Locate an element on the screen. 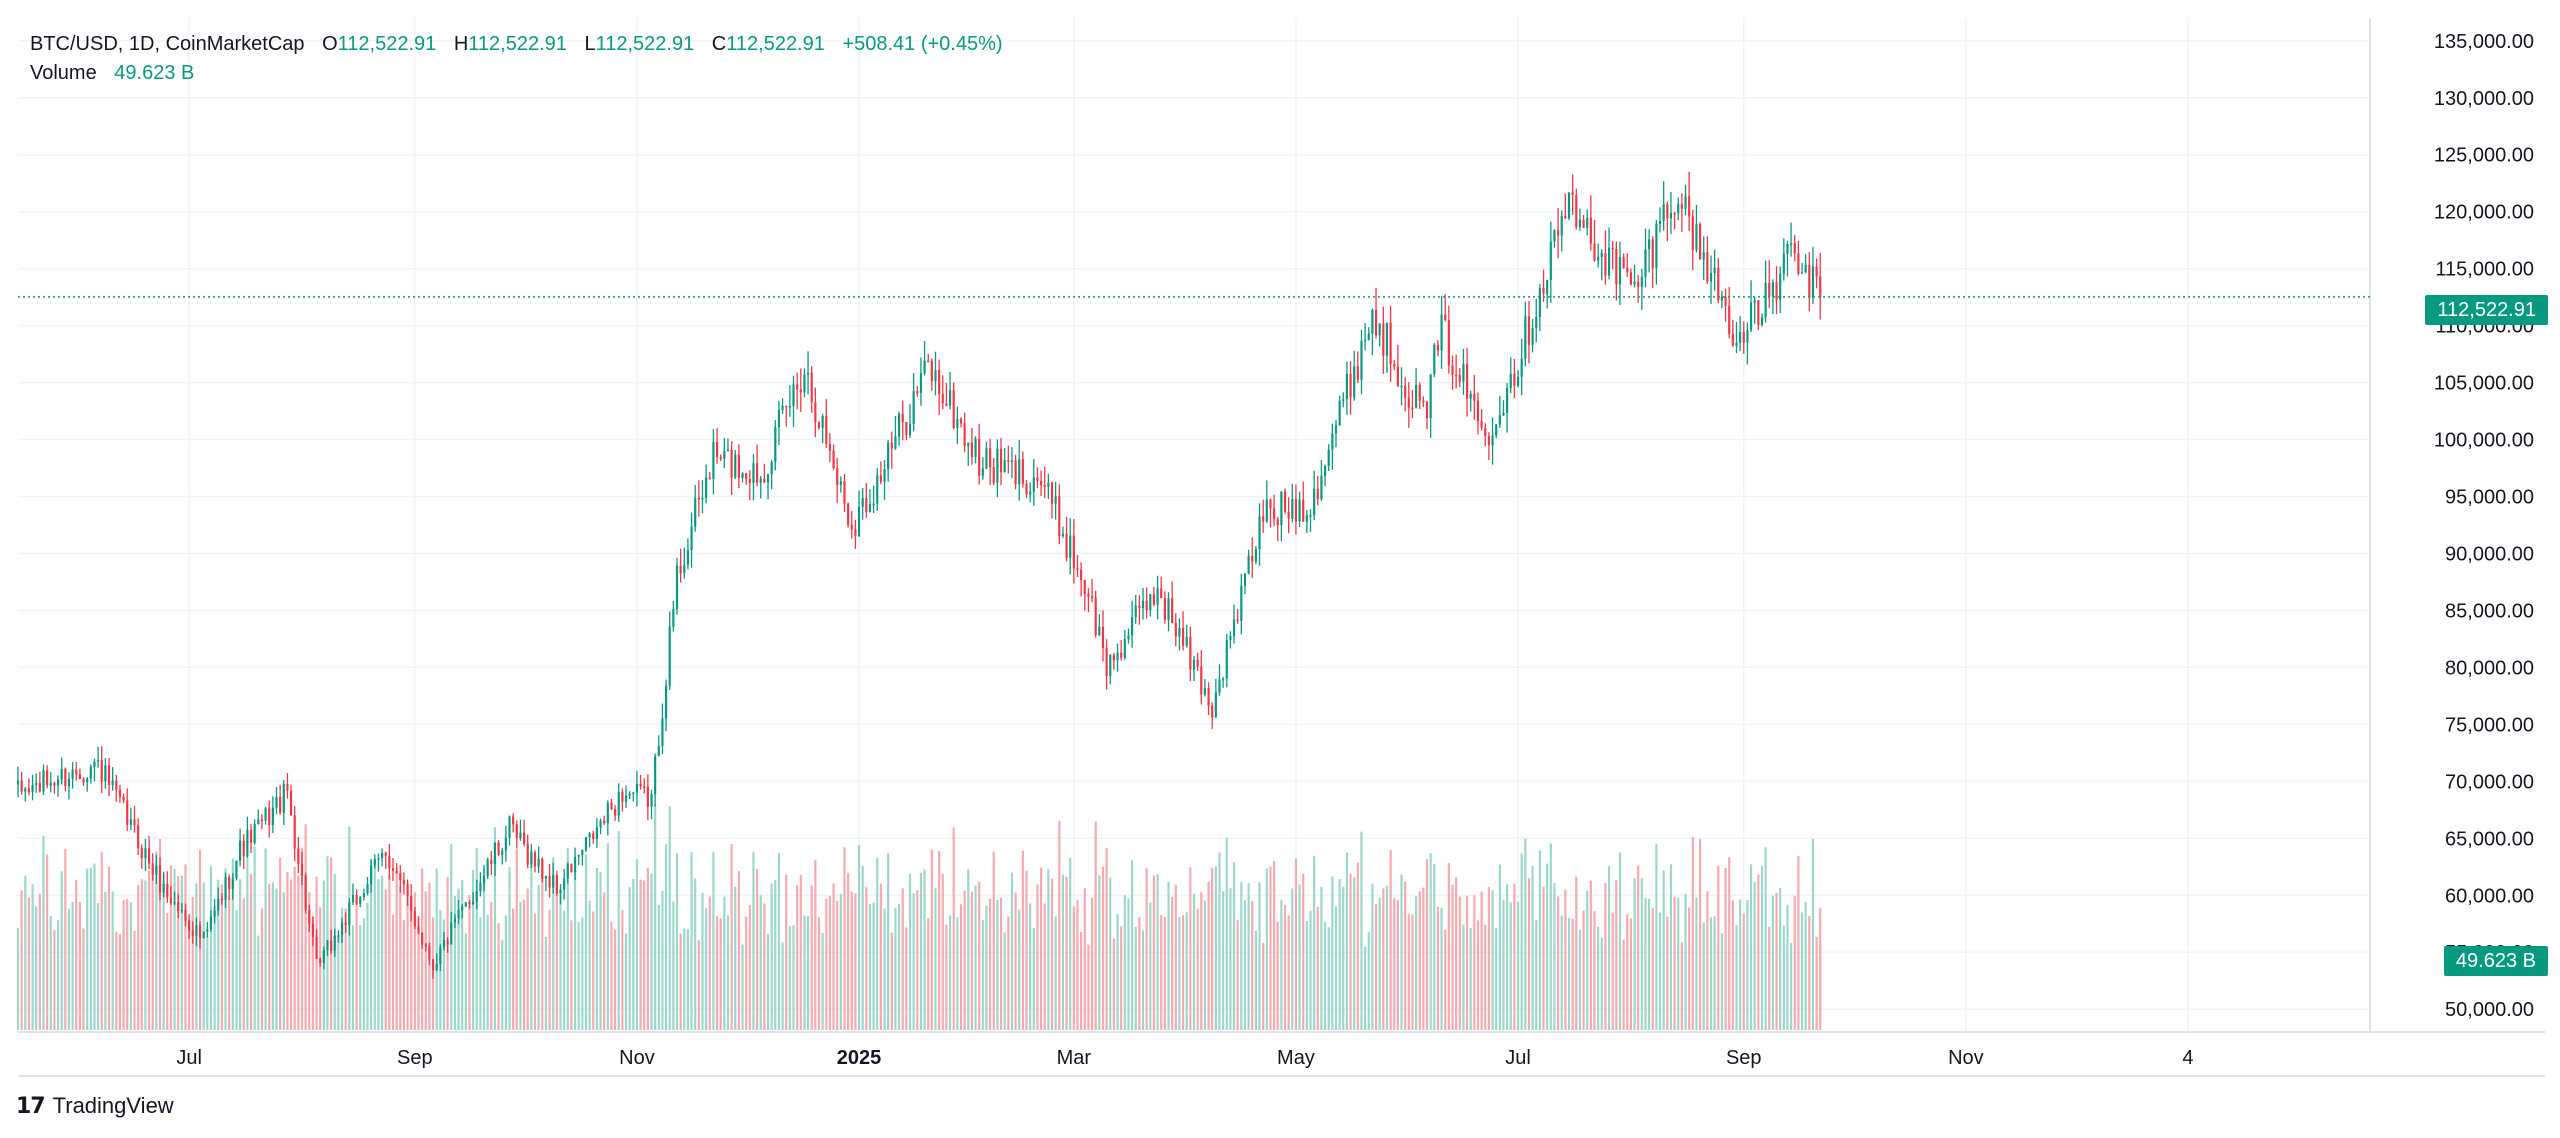  y-tick-label: 115,000.00 is located at coordinates (2484, 270).